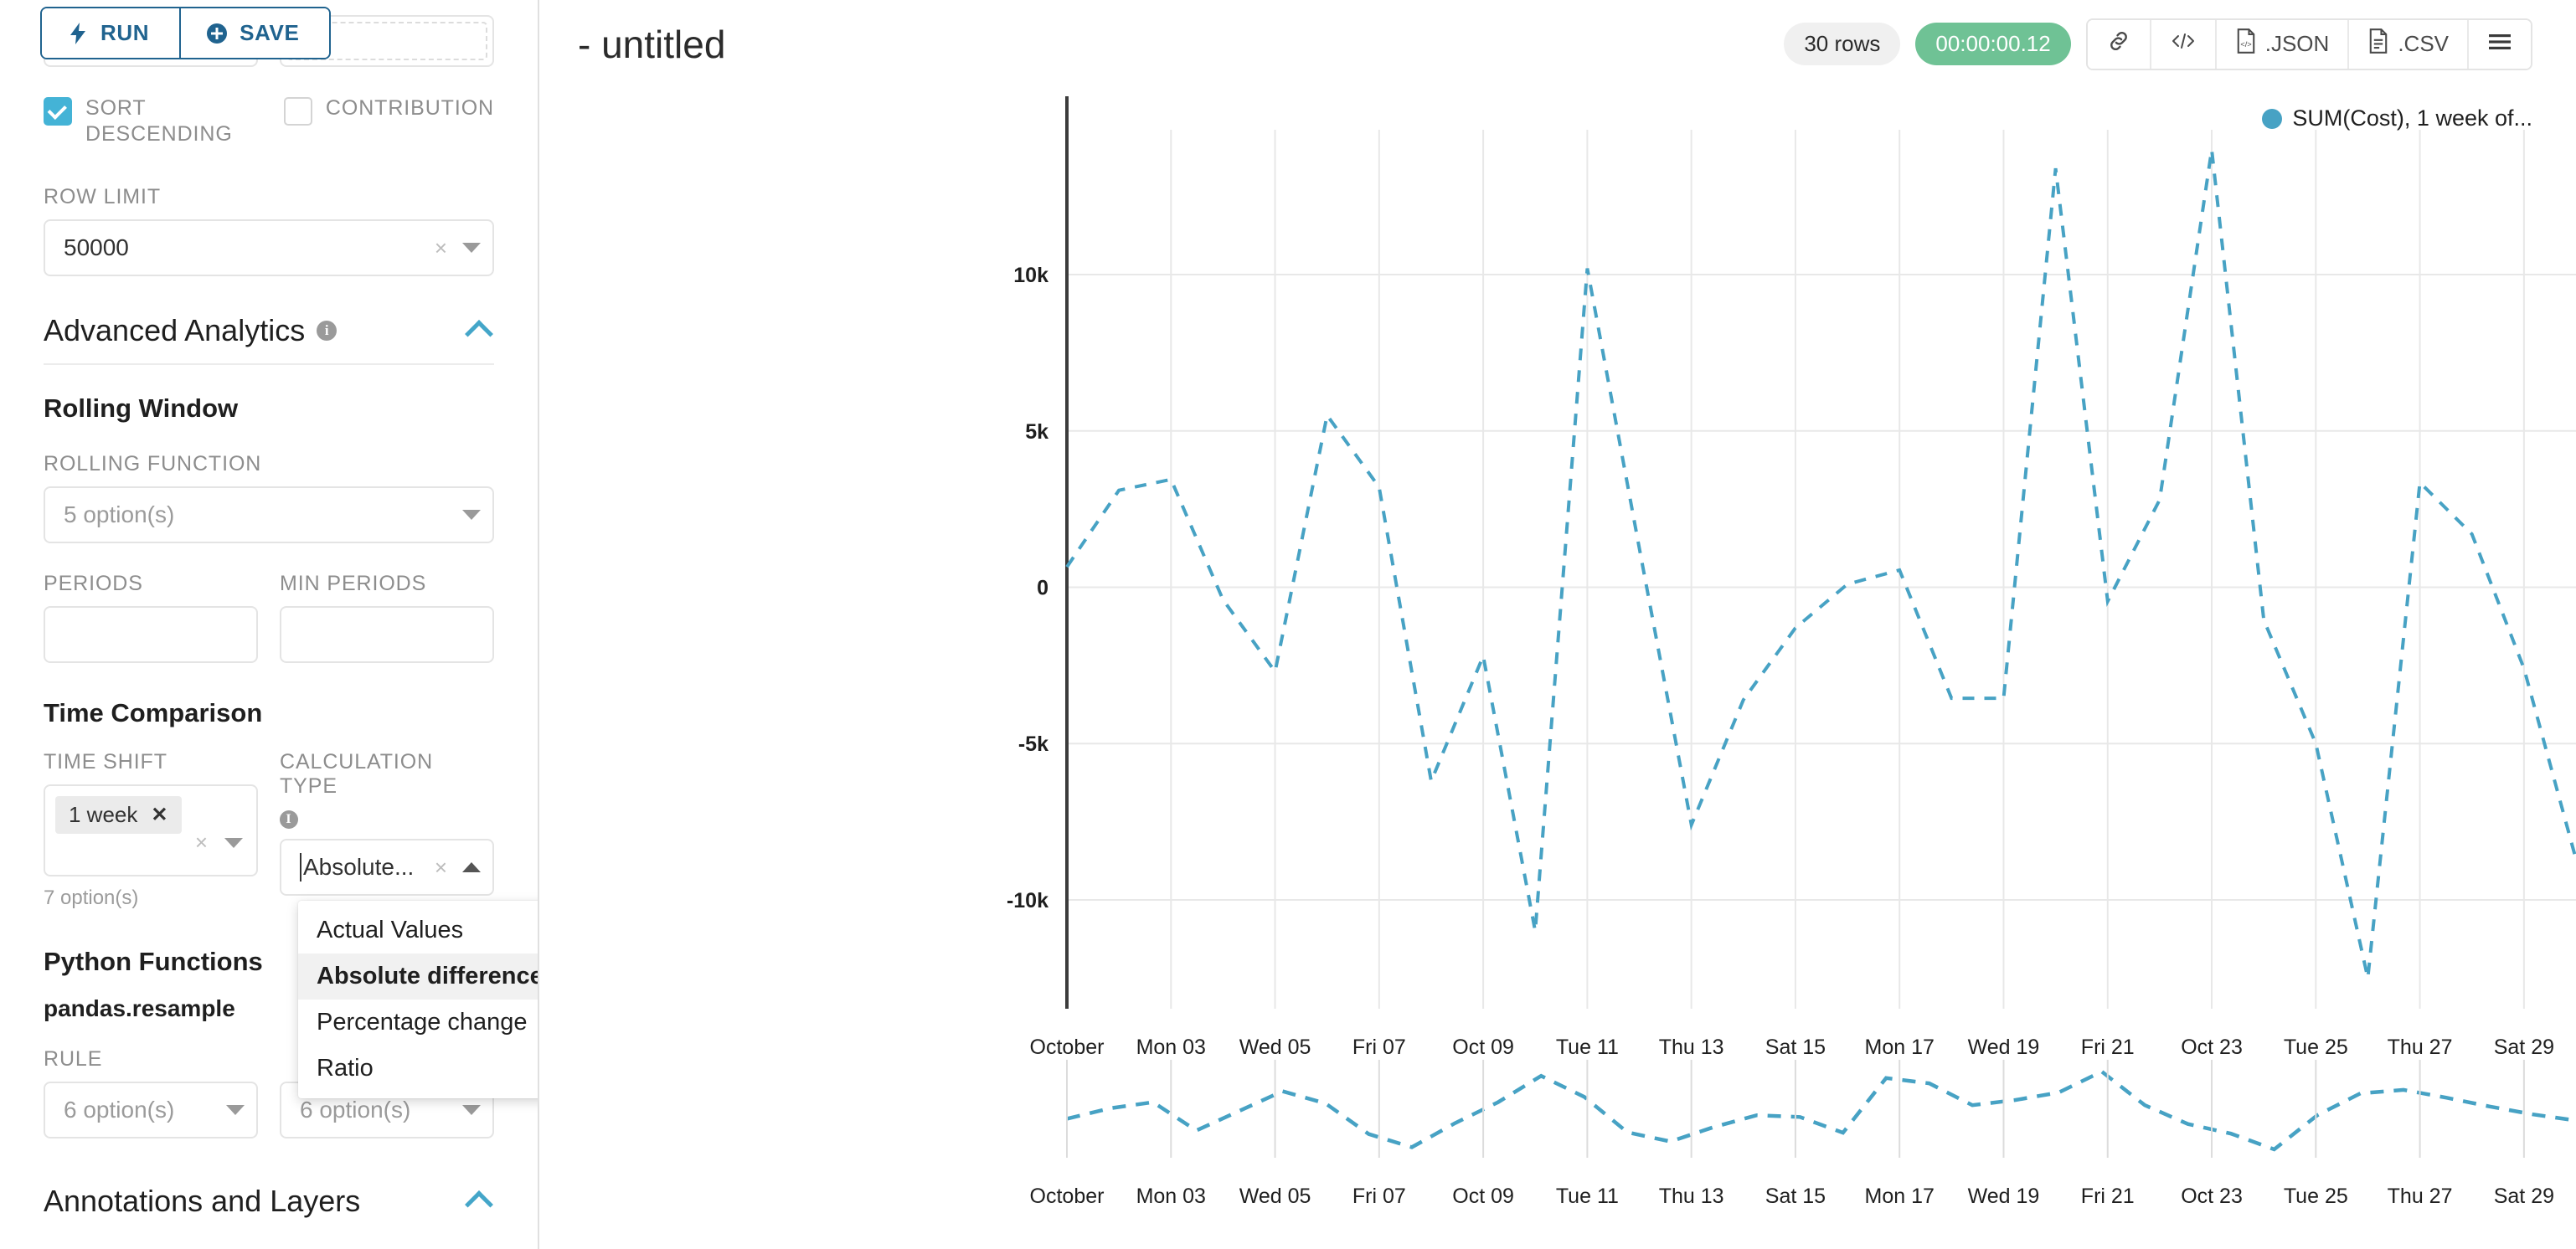  What do you see at coordinates (254, 33) in the screenshot?
I see `save-button: SAVE` at bounding box center [254, 33].